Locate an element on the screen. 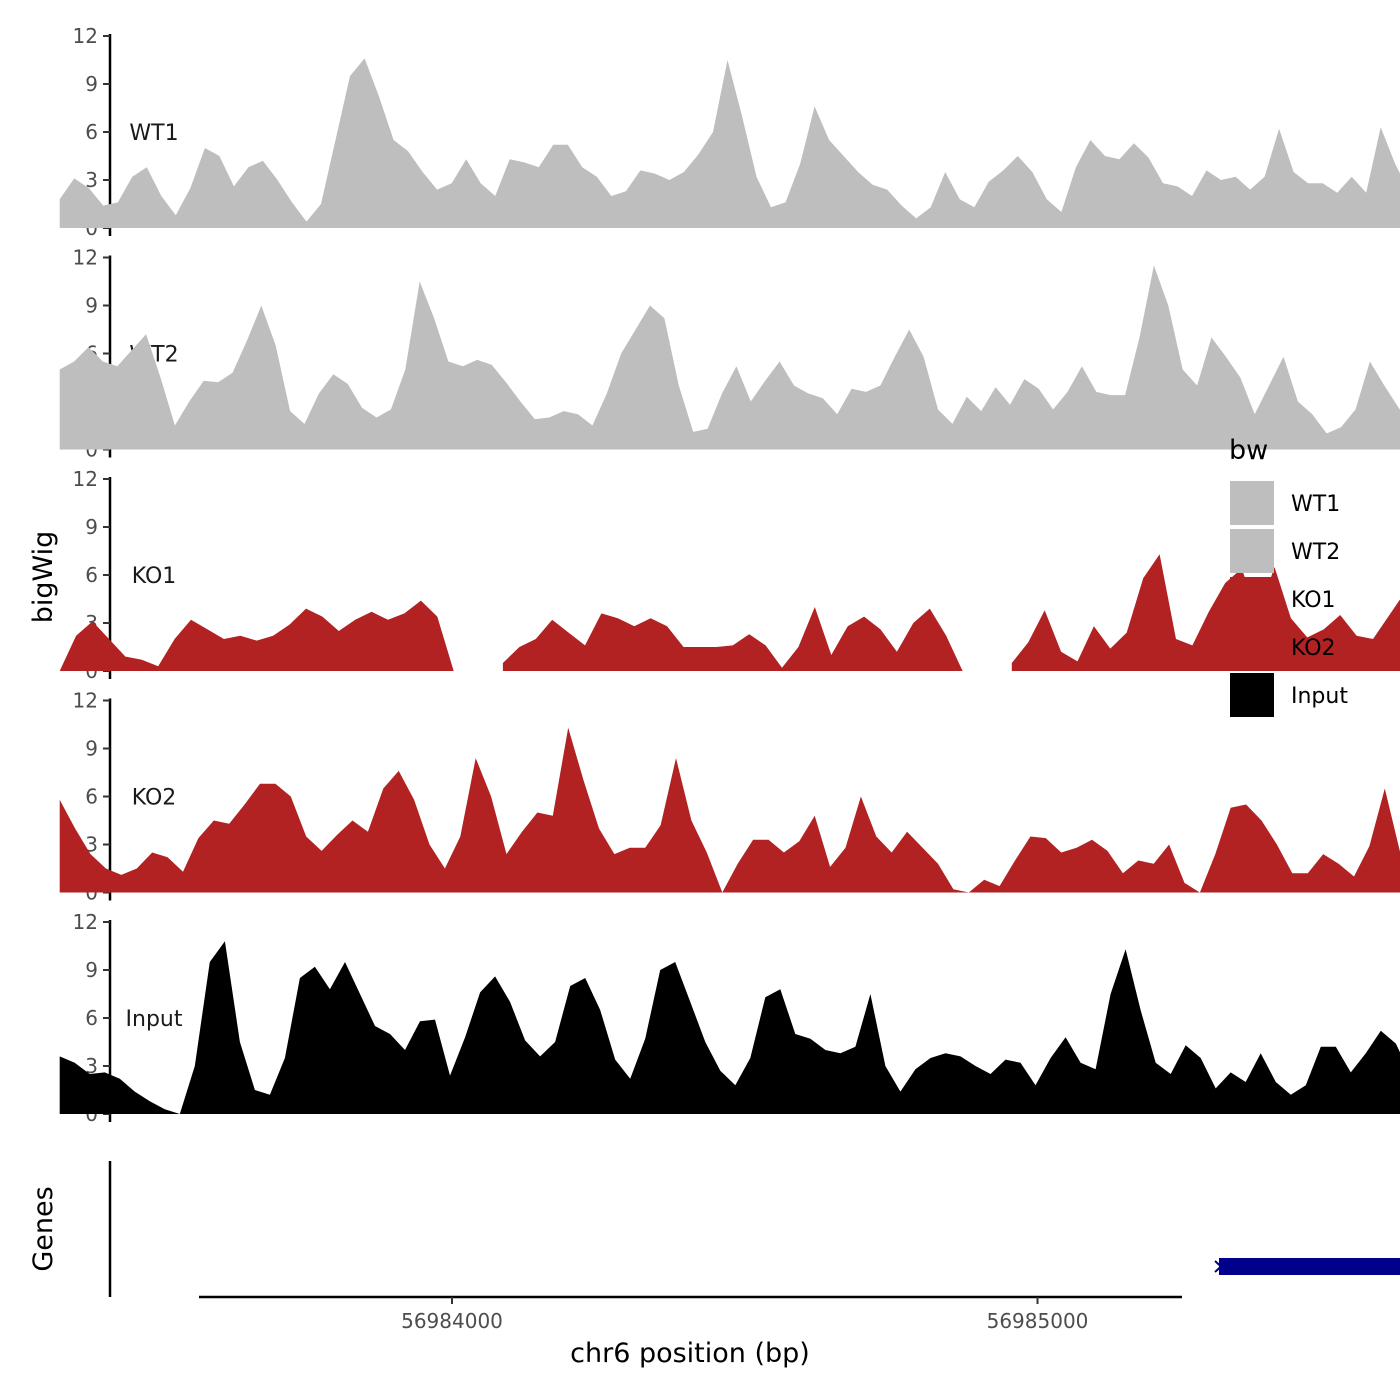 The width and height of the screenshot is (1400, 1400). legend-item-ko2: KO2 is located at coordinates (1283, 647).